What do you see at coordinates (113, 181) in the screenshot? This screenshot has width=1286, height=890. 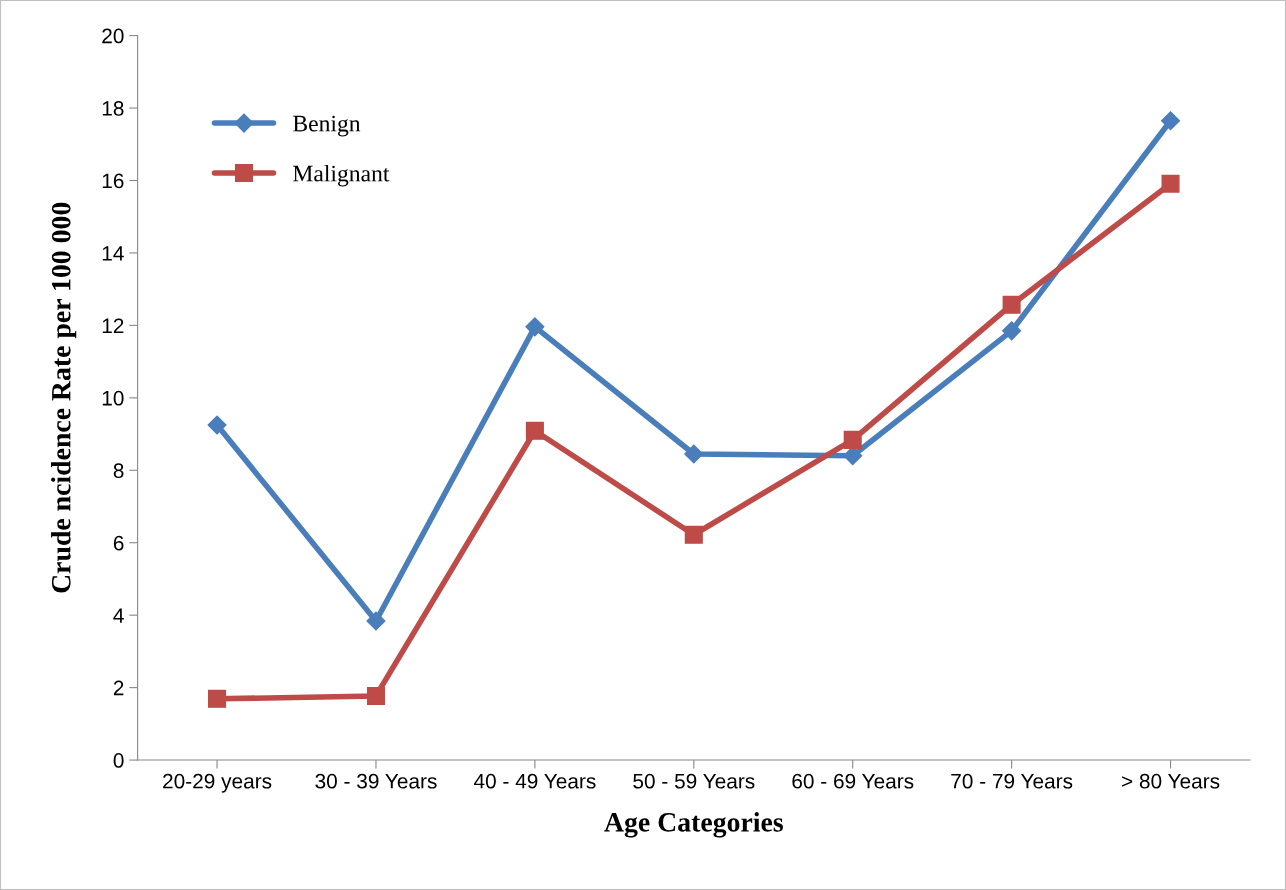 I see `y-tick-label: 16` at bounding box center [113, 181].